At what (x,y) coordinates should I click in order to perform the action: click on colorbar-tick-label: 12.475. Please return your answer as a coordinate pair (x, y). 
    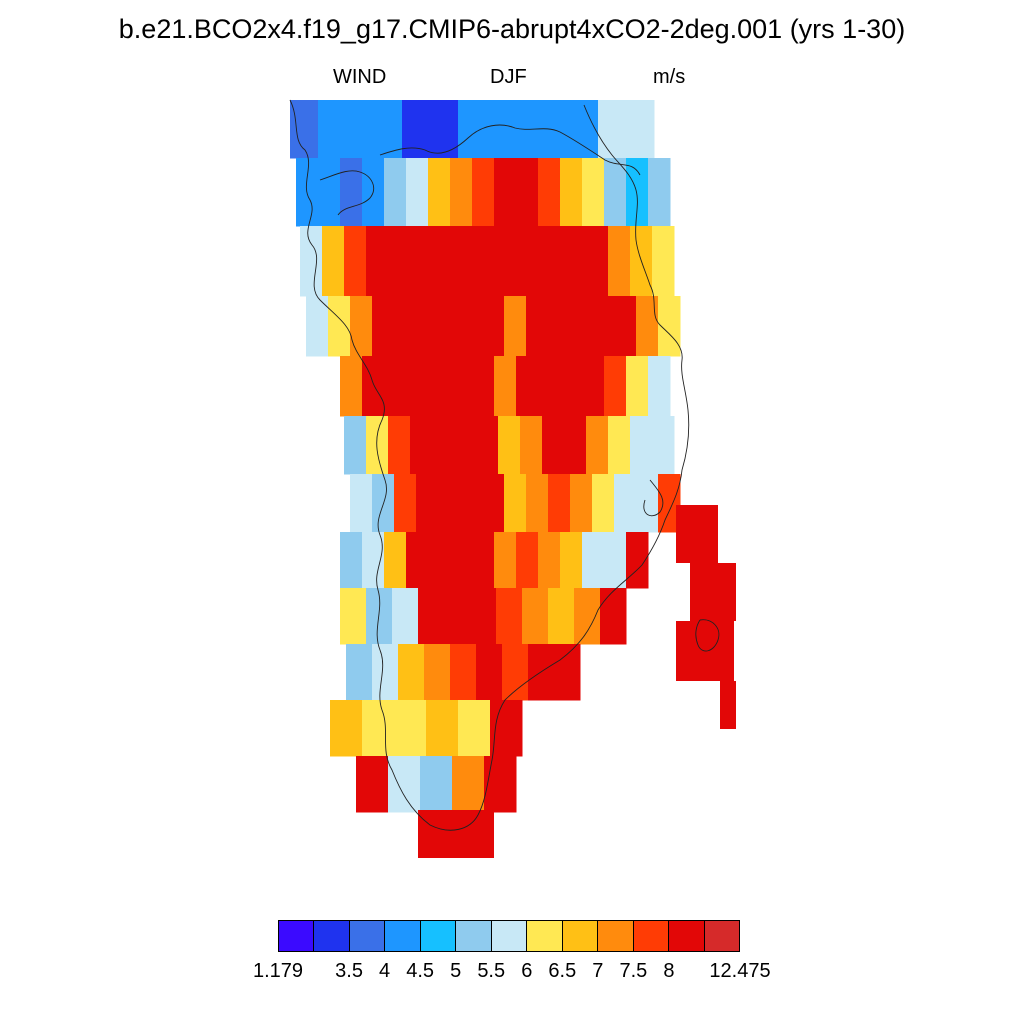
    Looking at the image, I should click on (740, 971).